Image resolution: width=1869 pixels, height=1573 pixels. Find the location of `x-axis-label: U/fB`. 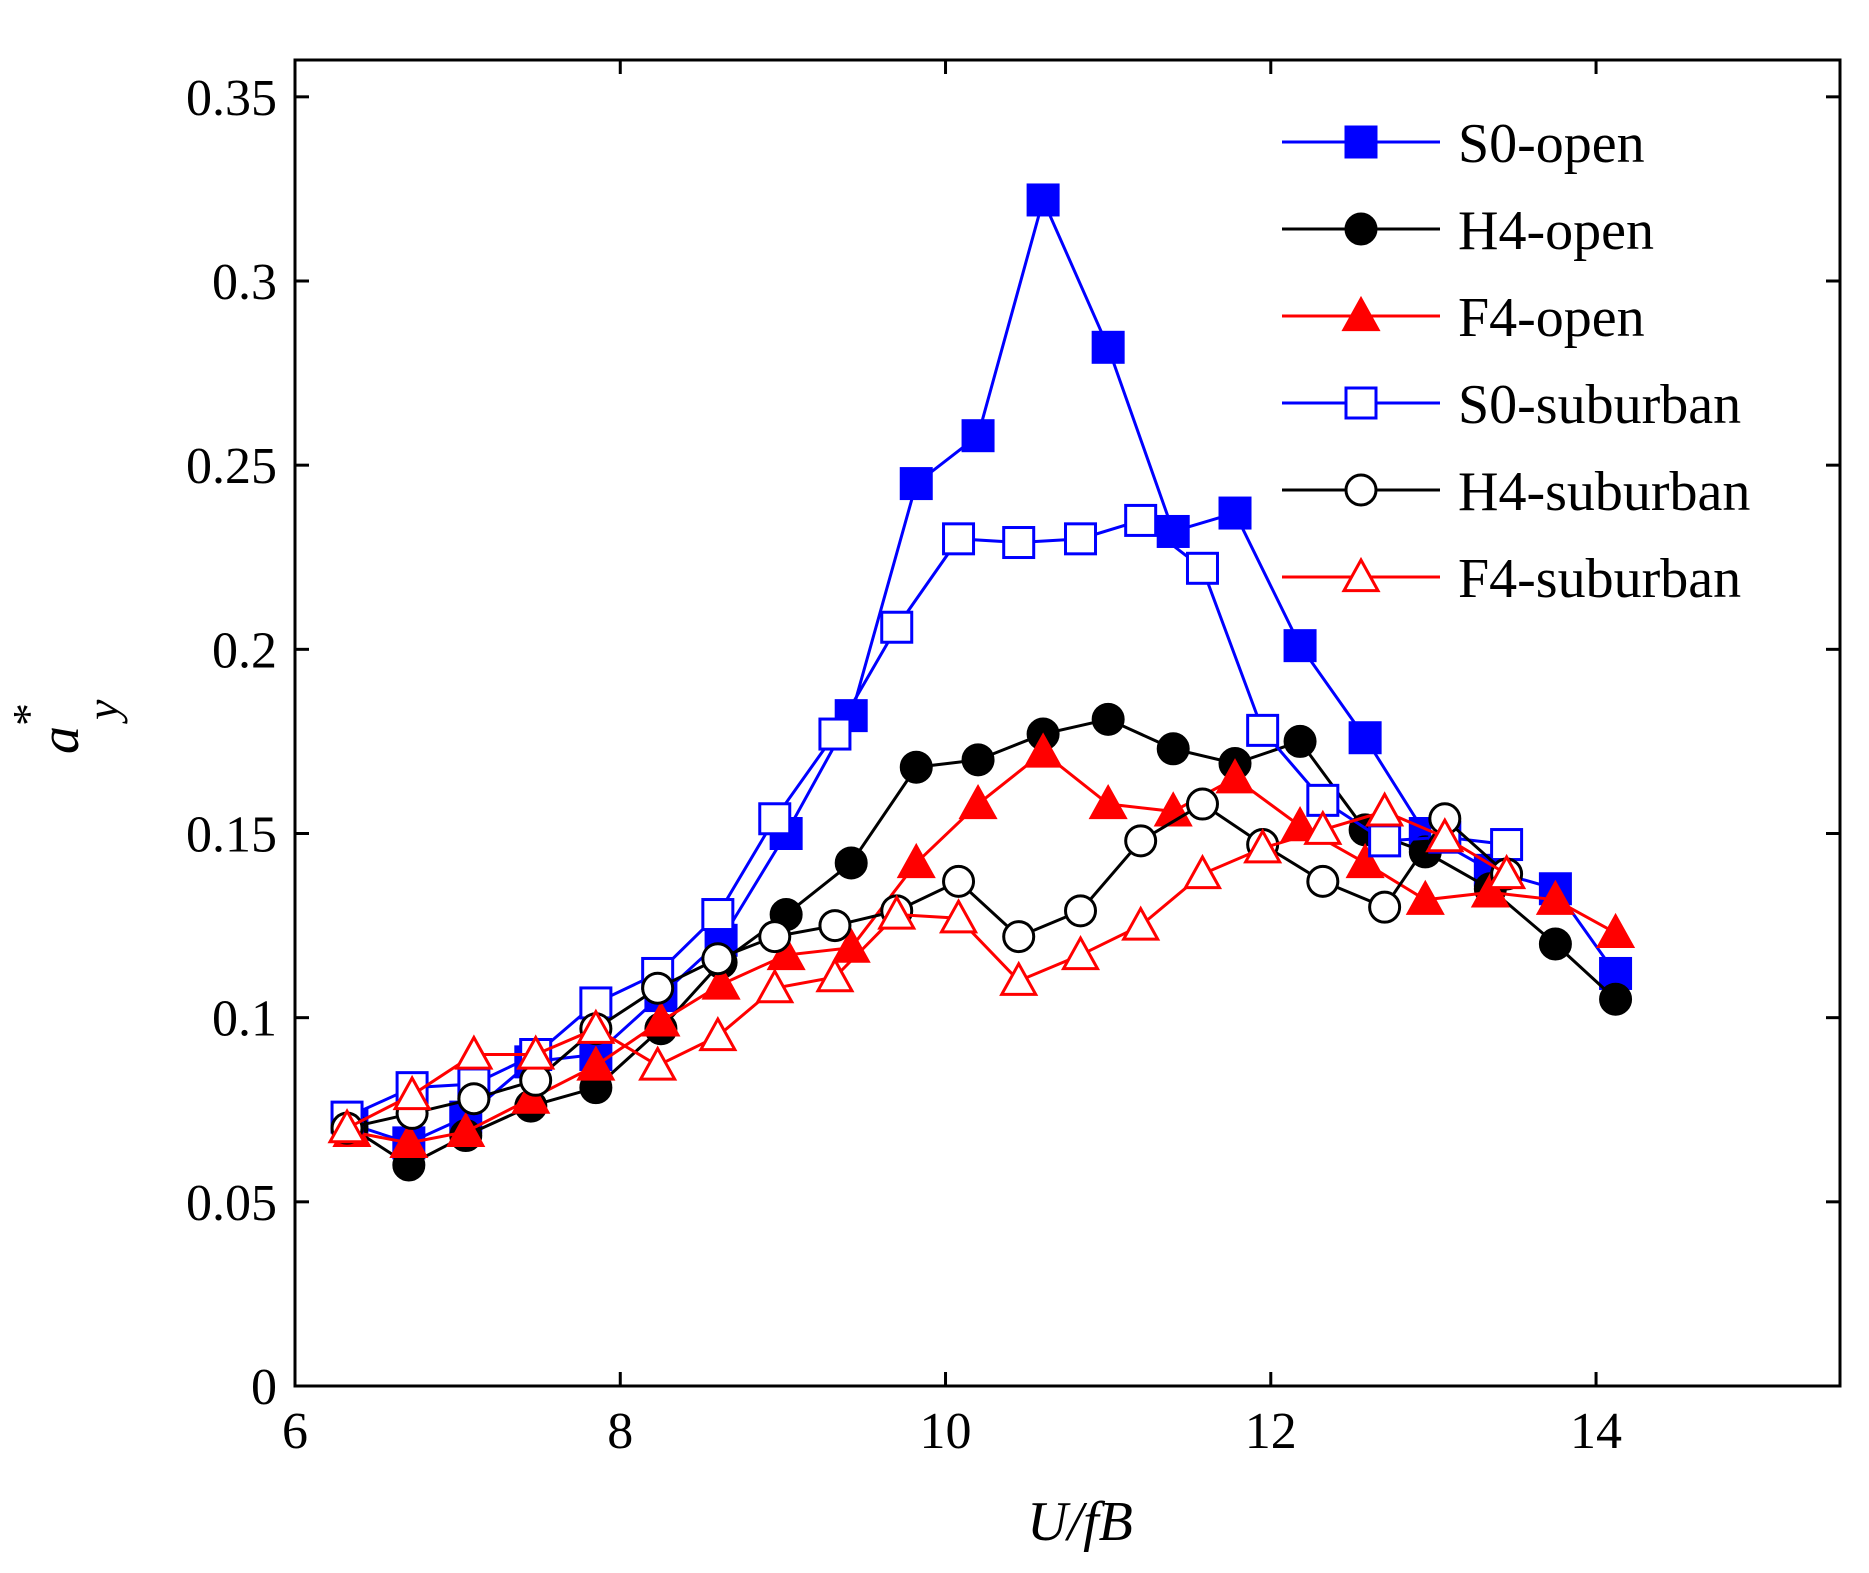

x-axis-label: U/fB is located at coordinates (1080, 1522).